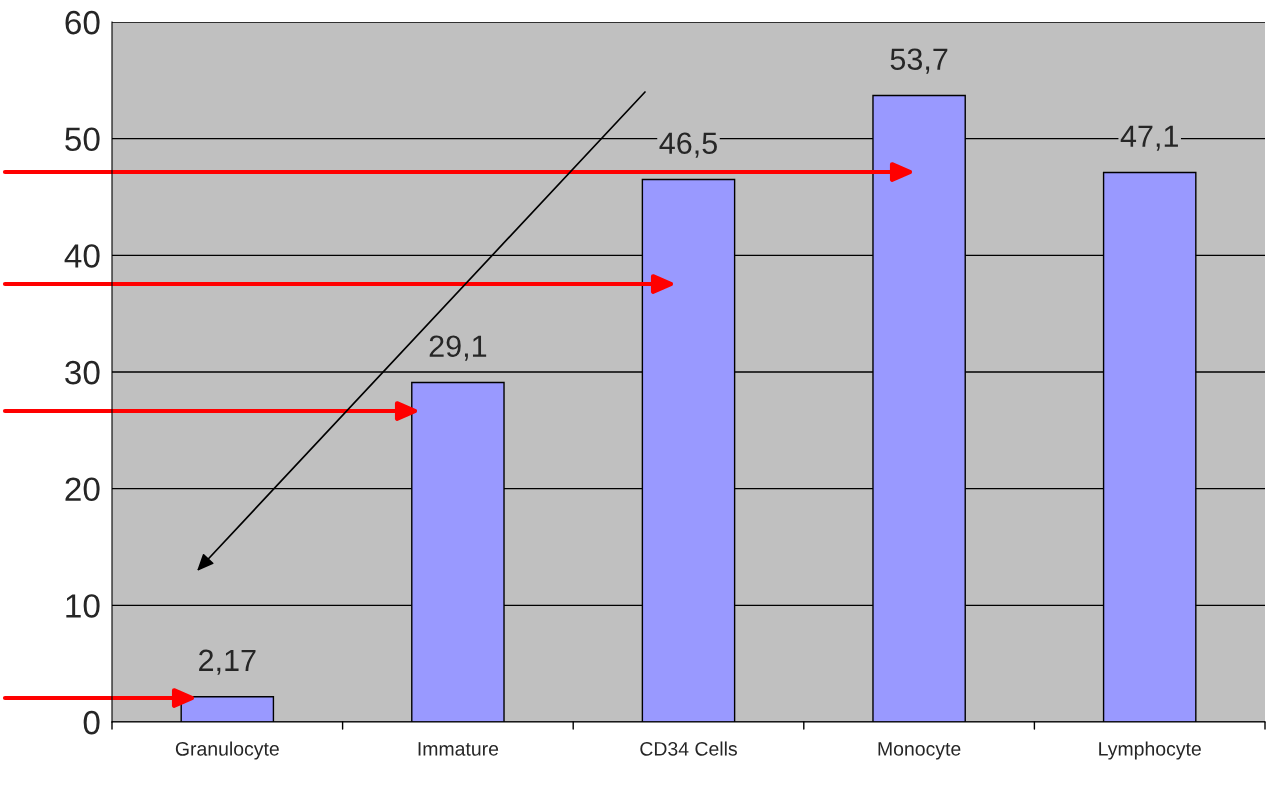 This screenshot has height=786, width=1269. Describe the element at coordinates (458, 749) in the screenshot. I see `x-tick-label: Immature` at that location.